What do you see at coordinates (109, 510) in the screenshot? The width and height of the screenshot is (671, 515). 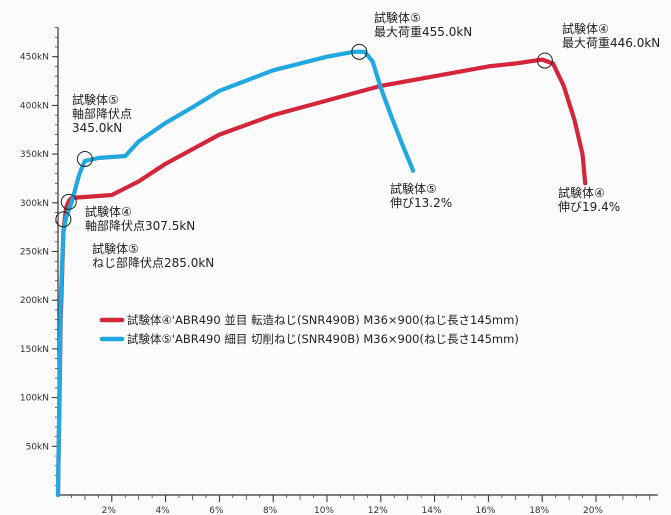 I see `x-tick-label: 2%` at bounding box center [109, 510].